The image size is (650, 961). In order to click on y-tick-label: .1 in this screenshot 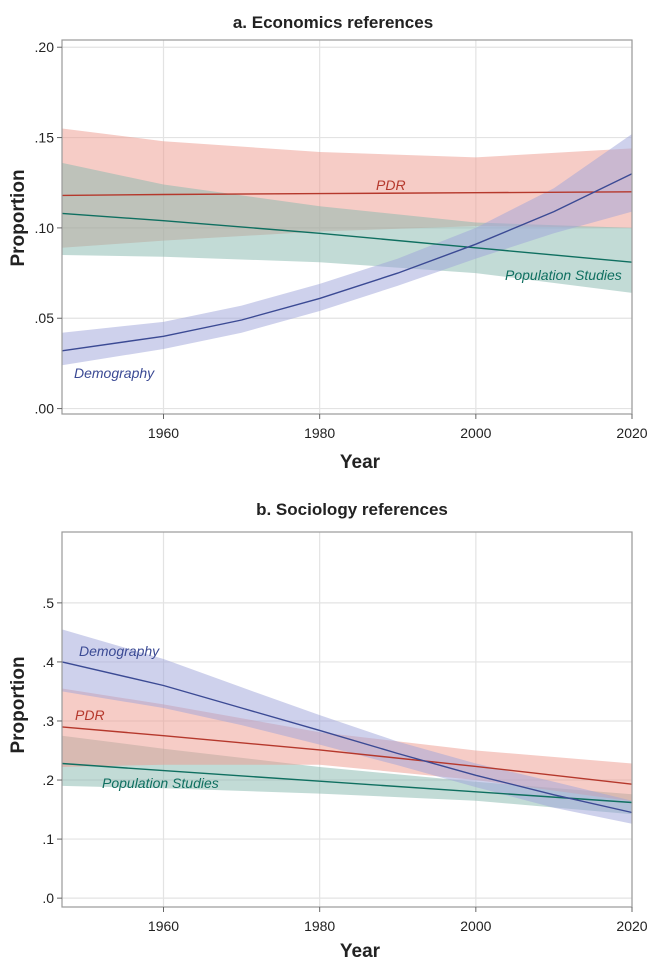, I will do `click(48, 839)`.